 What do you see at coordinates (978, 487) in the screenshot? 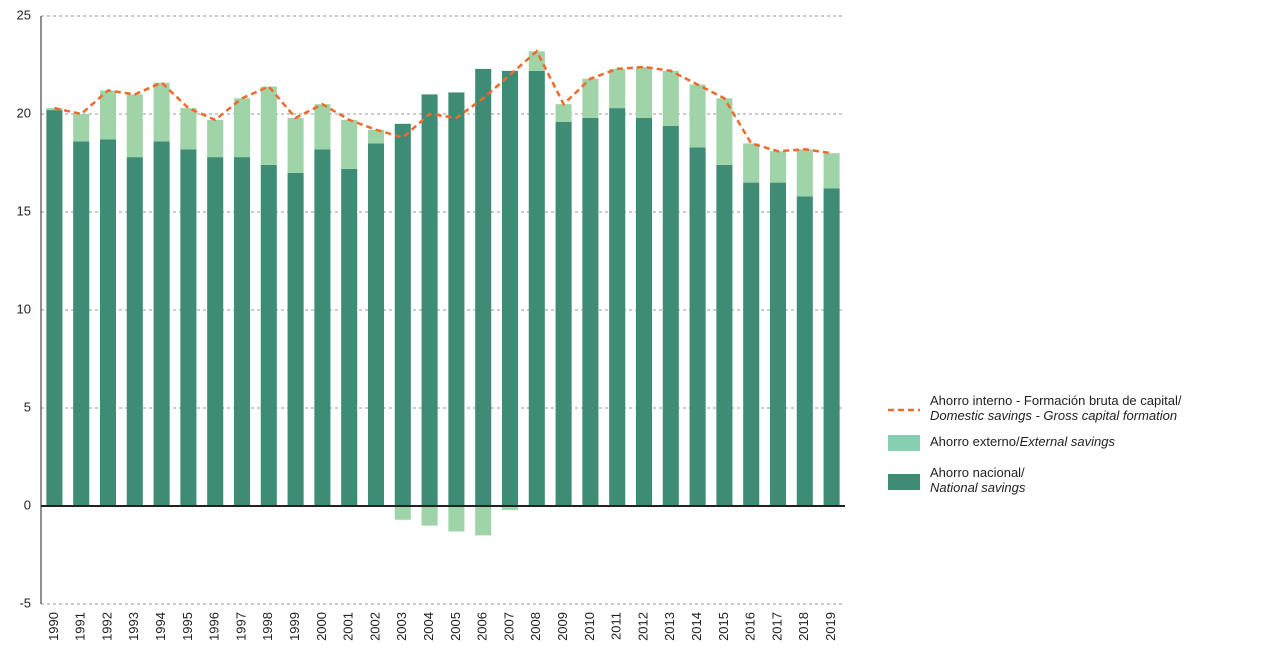
I see `legend-text: National savings` at bounding box center [978, 487].